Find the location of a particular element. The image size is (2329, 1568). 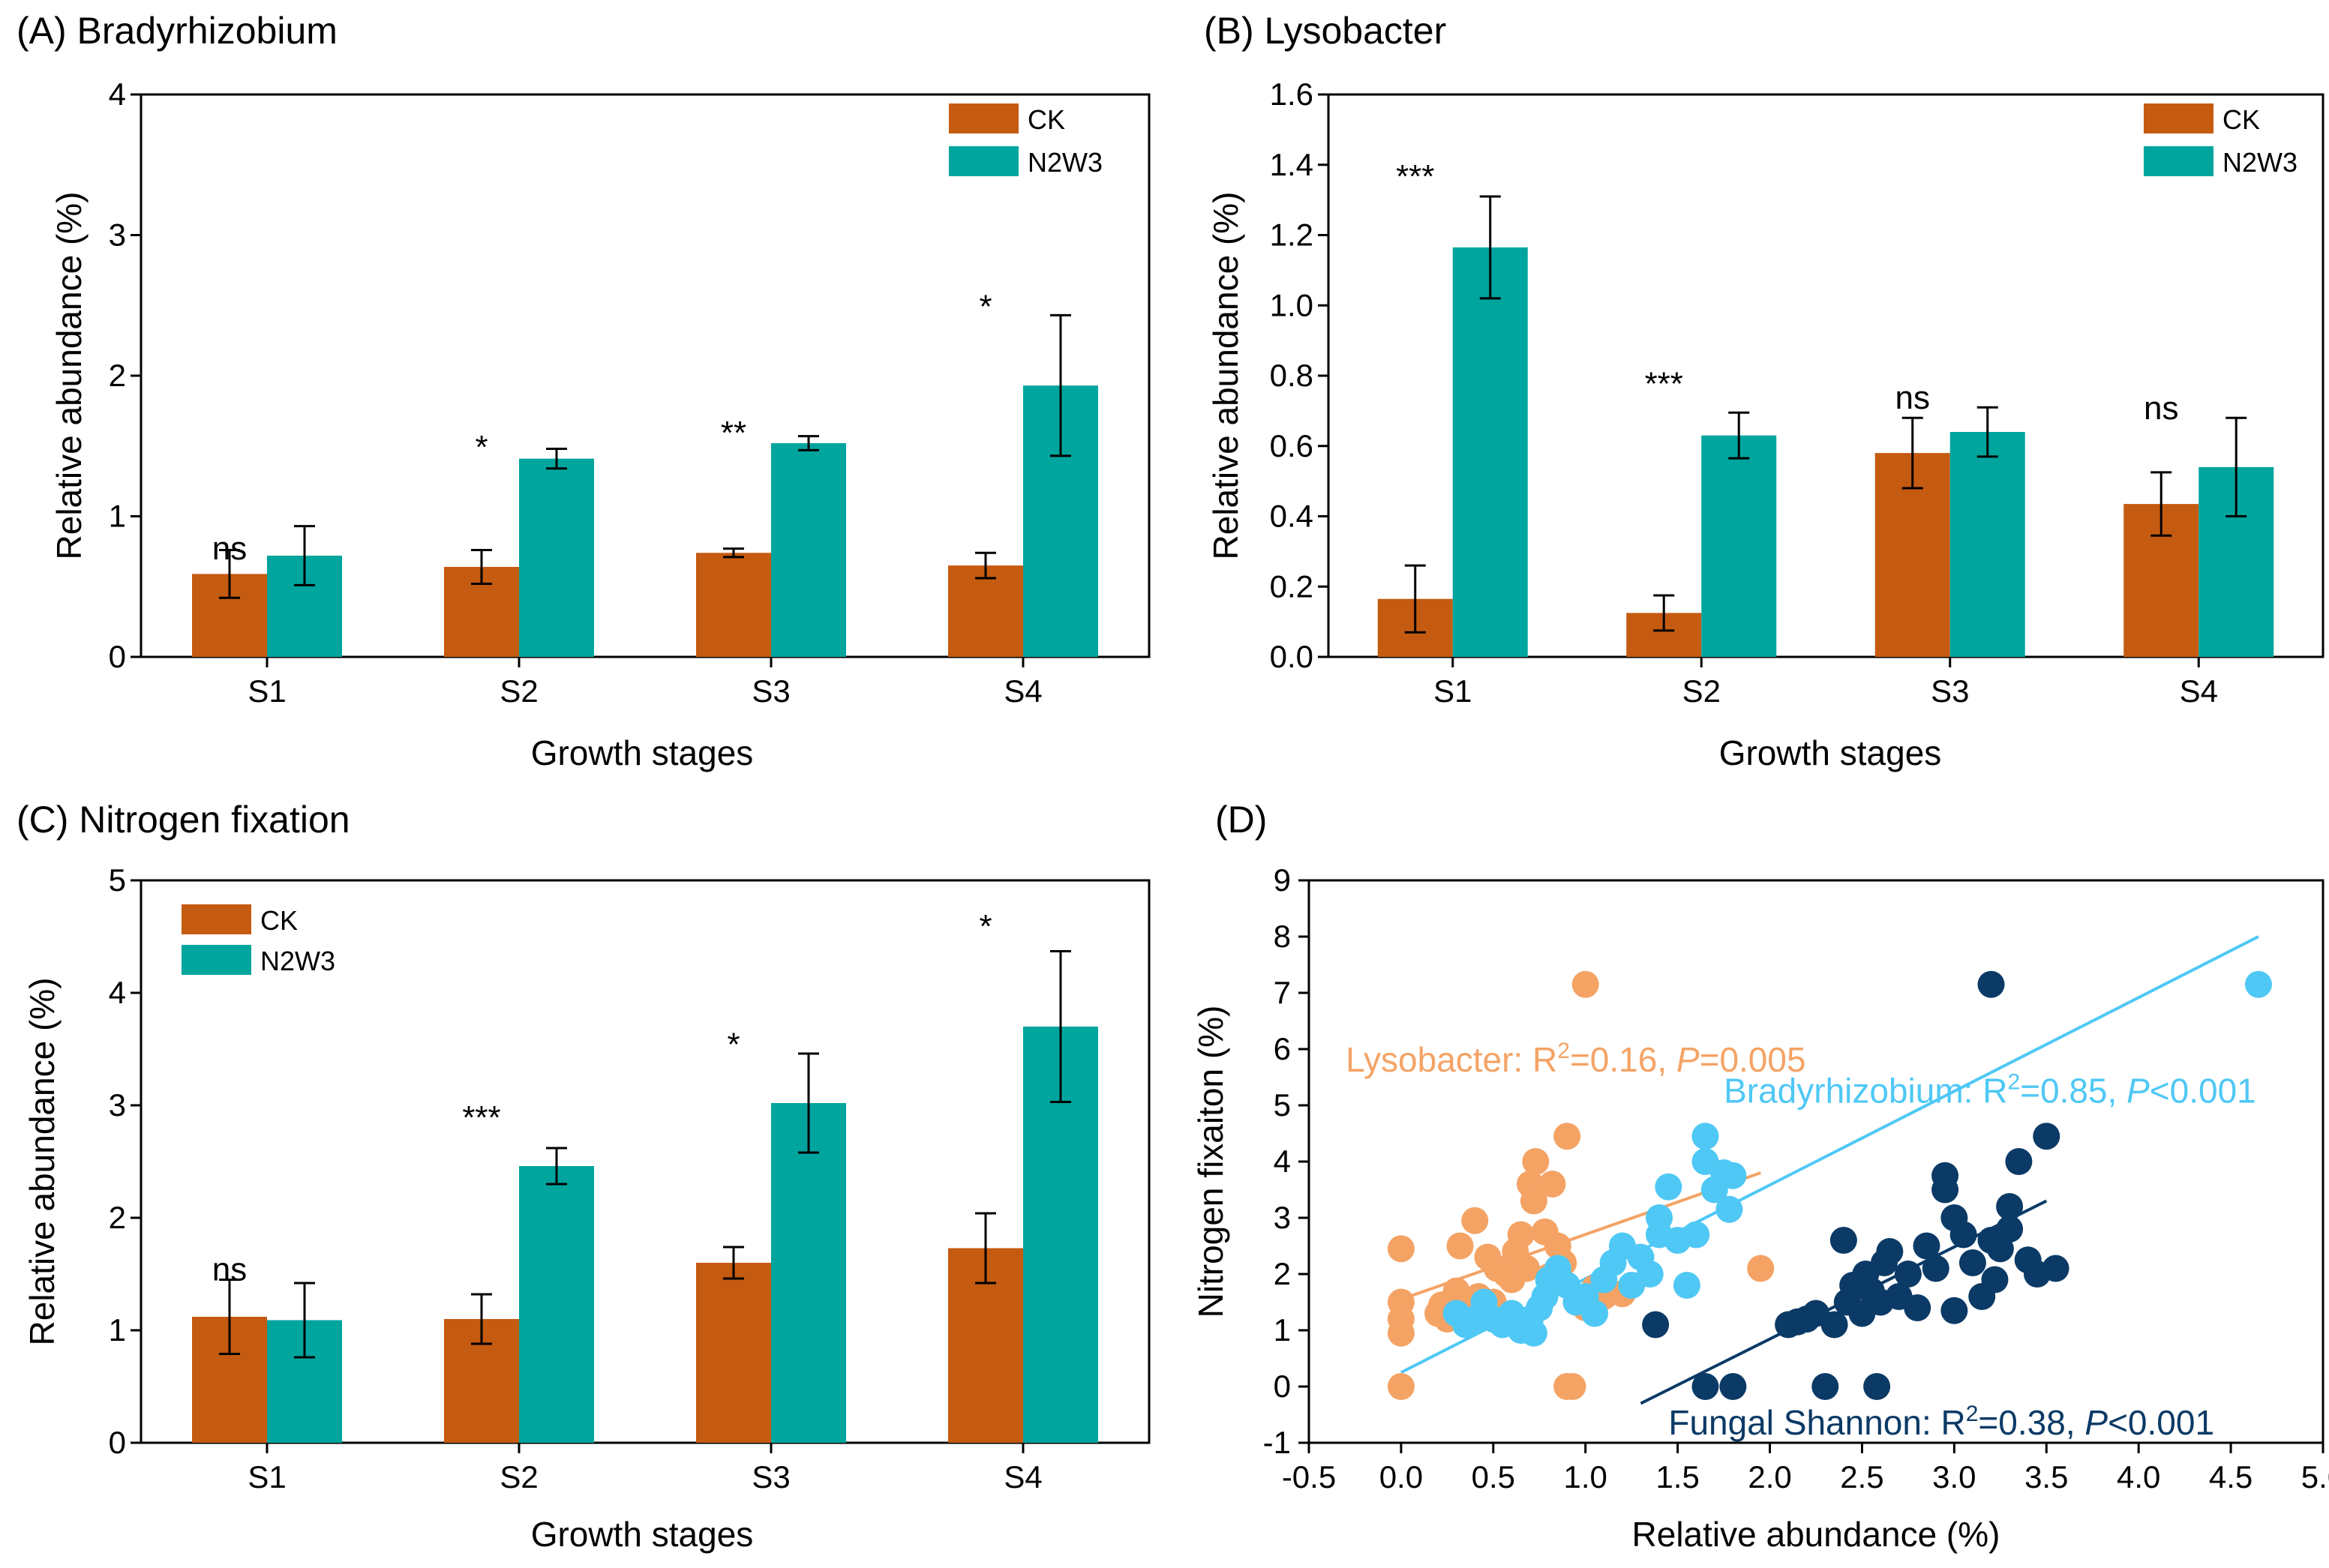

panel-d-annotation-p-value: <0.001 is located at coordinates (2161, 1422).